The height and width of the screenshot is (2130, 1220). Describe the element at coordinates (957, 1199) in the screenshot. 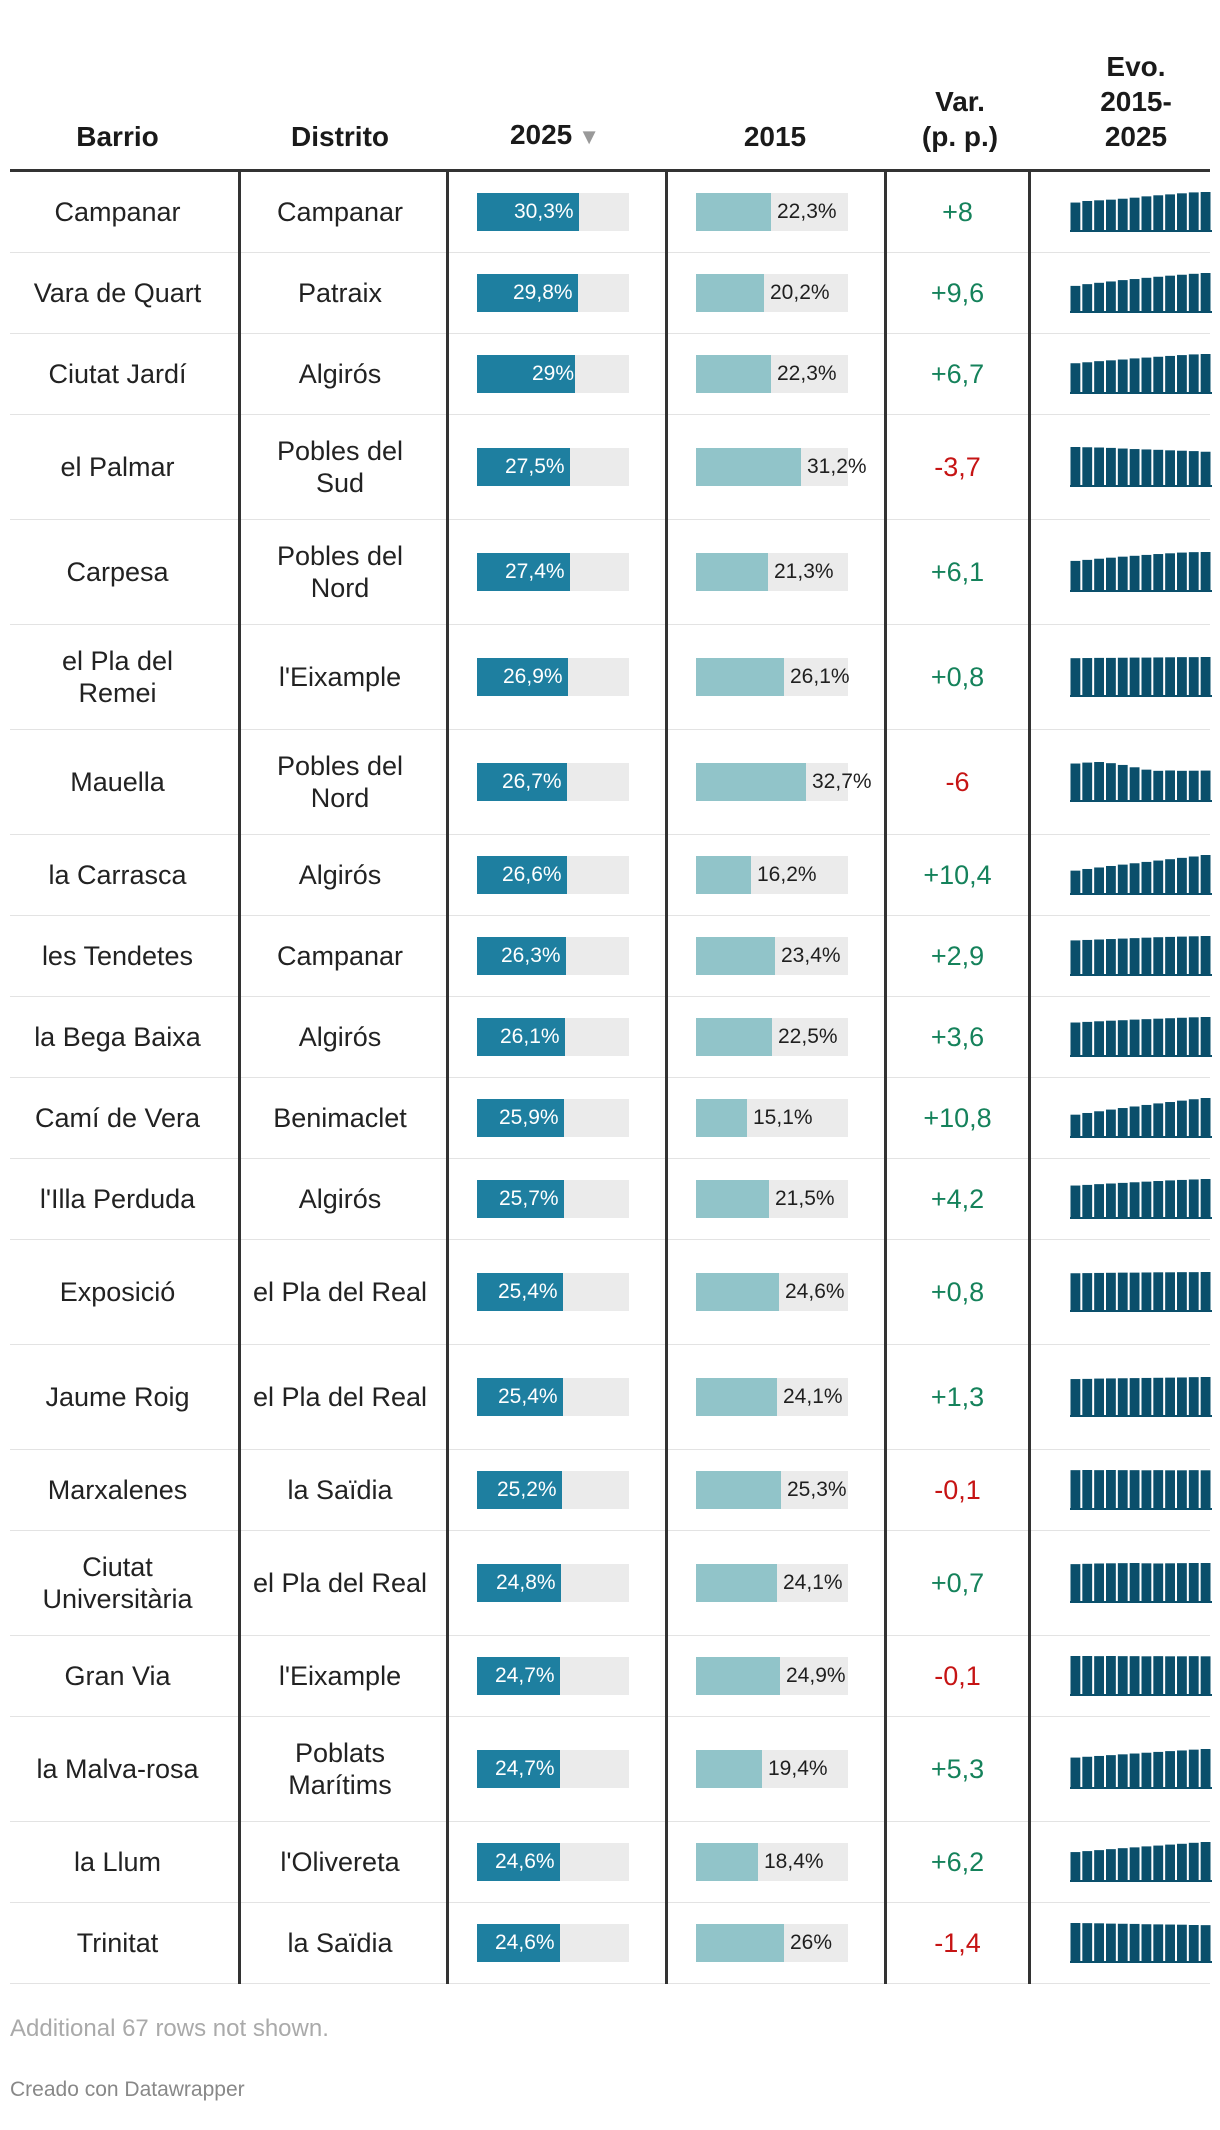

I see `var-cell: +4,2` at that location.